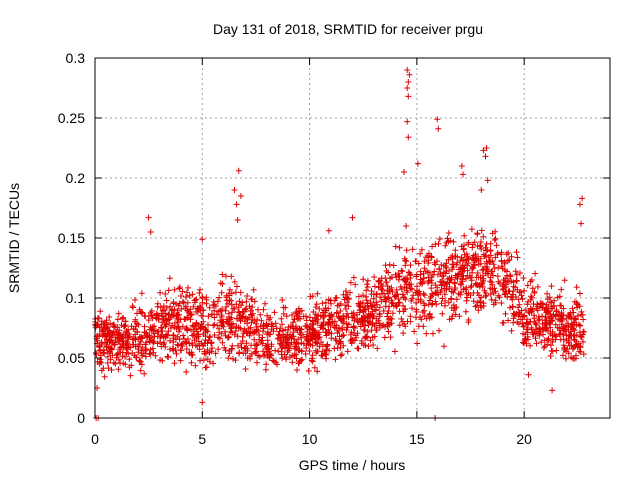 The height and width of the screenshot is (480, 640). Describe the element at coordinates (524, 439) in the screenshot. I see `x-tick-label: 20` at that location.